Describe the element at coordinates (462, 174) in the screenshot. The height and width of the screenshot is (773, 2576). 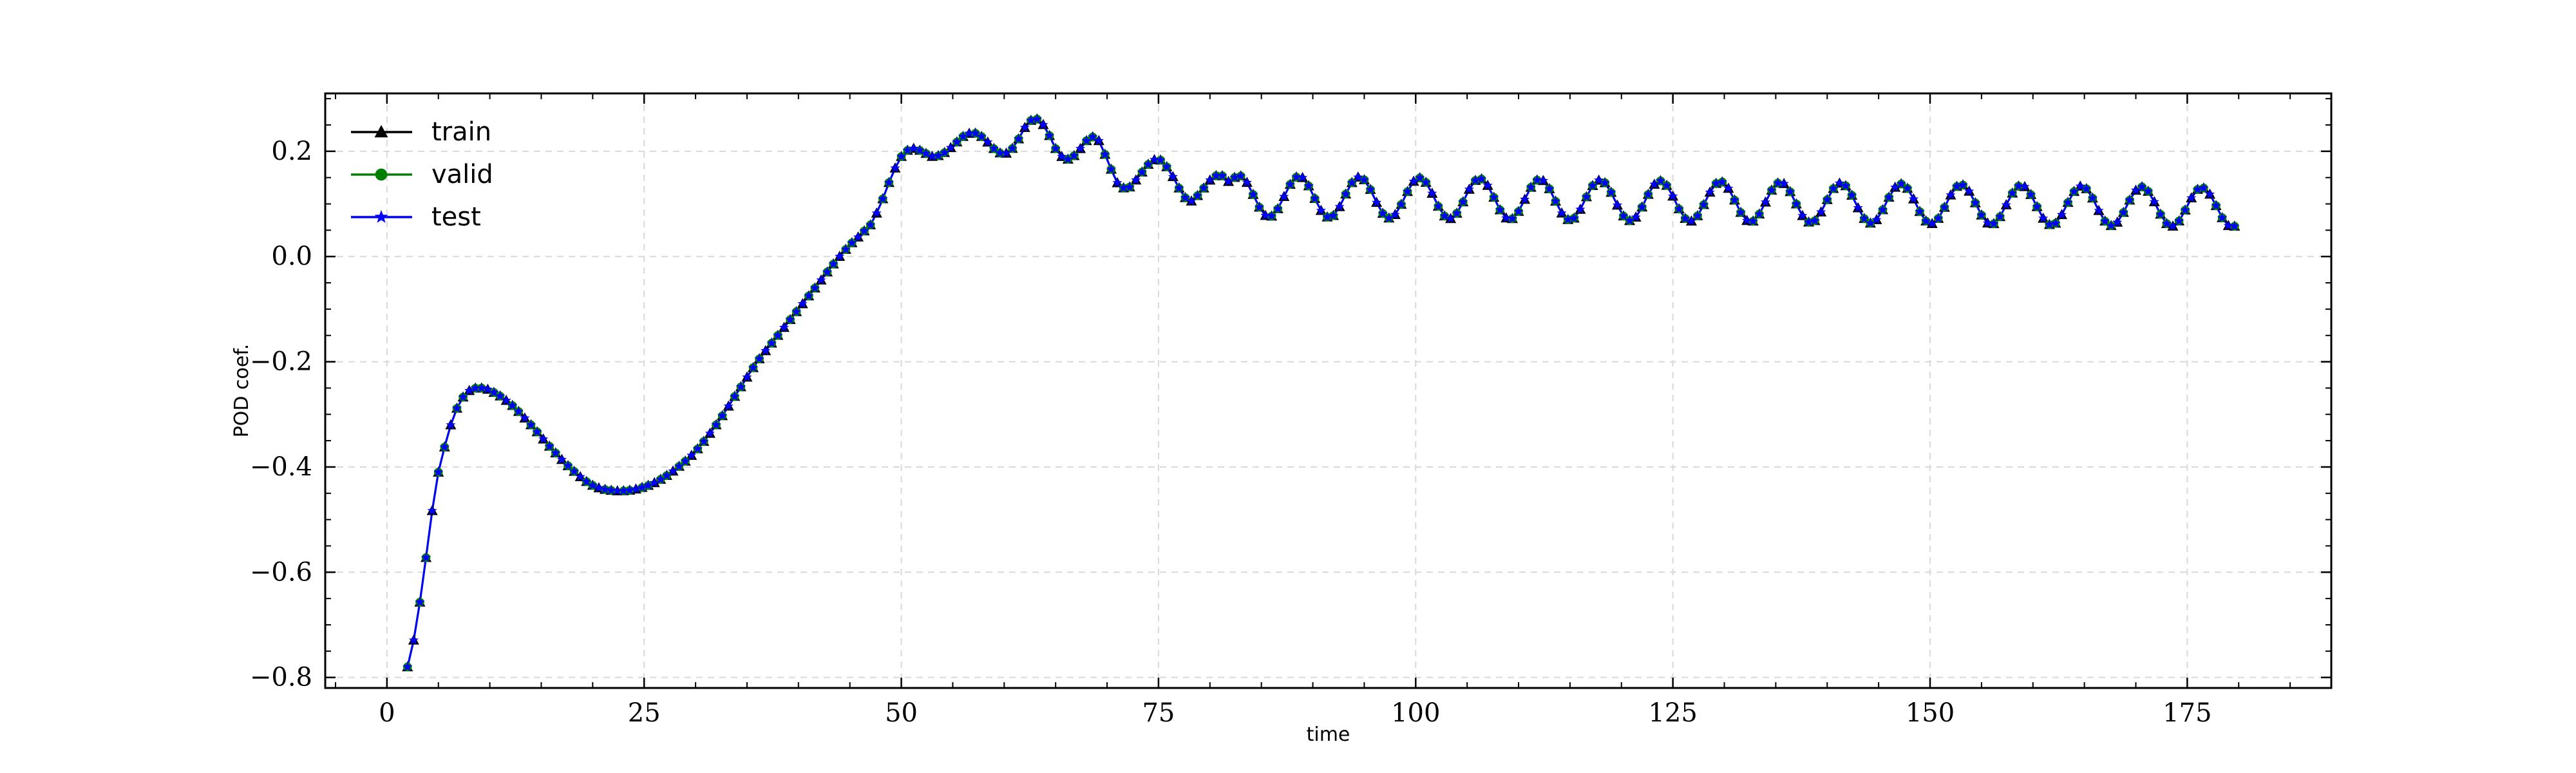
I see `legend-label-valid: valid` at that location.